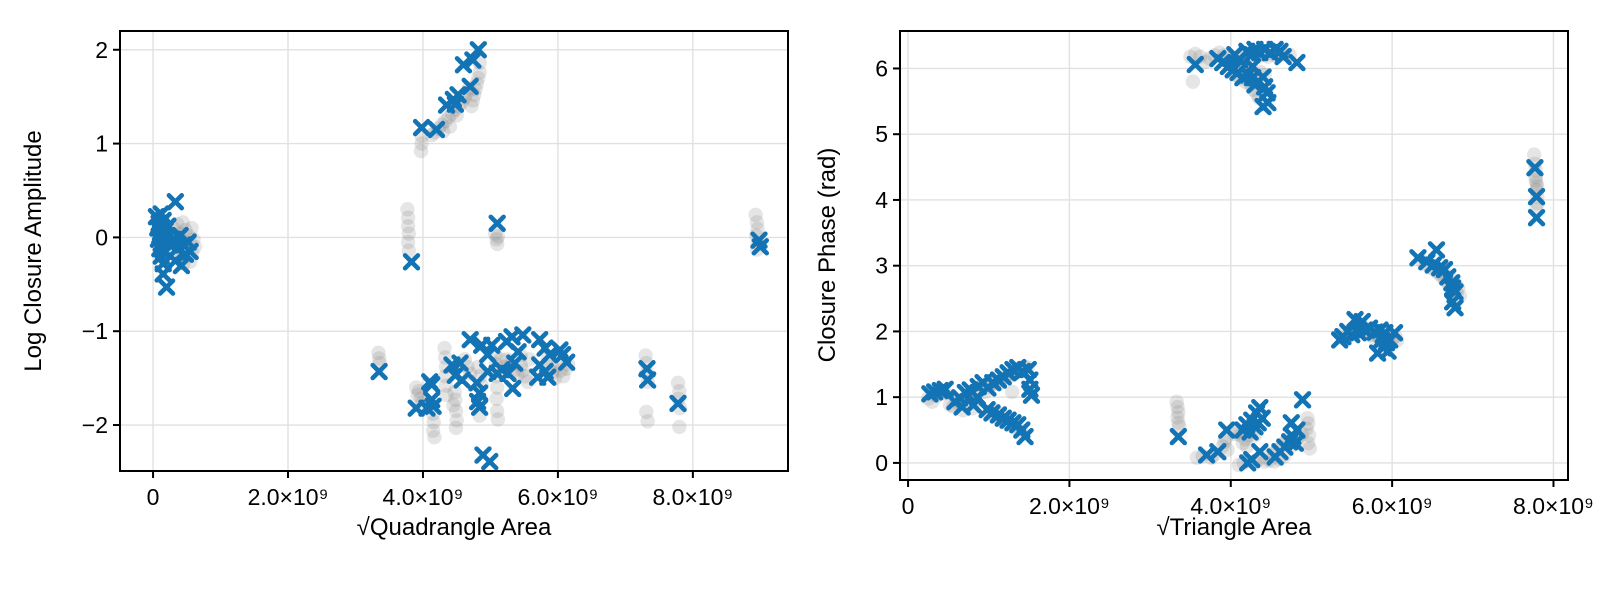 Image resolution: width=1600 pixels, height=600 pixels. Describe the element at coordinates (33, 251) in the screenshot. I see `left-plot-ylabel: Log Closure Amplitude` at that location.